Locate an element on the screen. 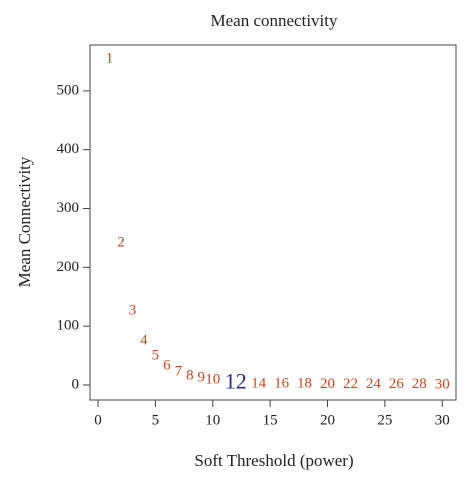 Image resolution: width=474 pixels, height=485 pixels. point-label: 20 is located at coordinates (327, 384).